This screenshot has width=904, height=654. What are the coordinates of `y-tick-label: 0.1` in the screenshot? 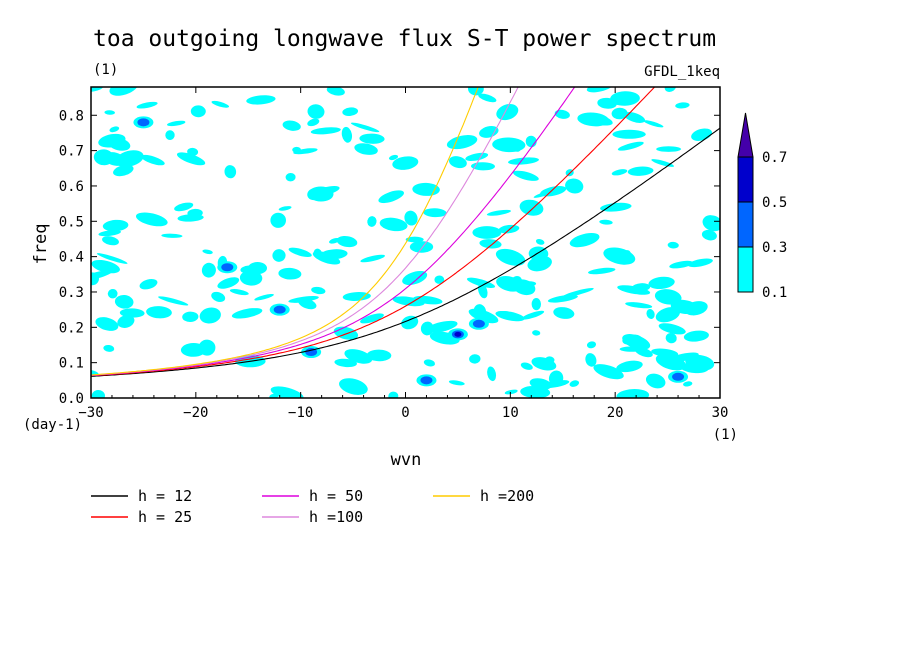 It's located at (71, 364).